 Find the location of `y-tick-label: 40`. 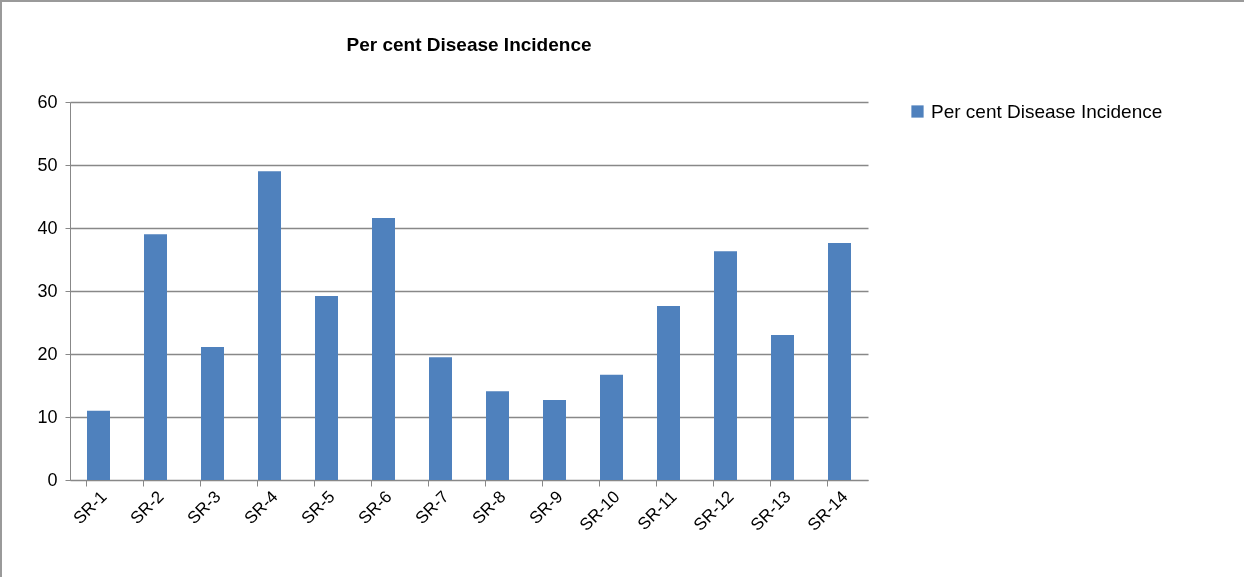

y-tick-label: 40 is located at coordinates (47, 227).